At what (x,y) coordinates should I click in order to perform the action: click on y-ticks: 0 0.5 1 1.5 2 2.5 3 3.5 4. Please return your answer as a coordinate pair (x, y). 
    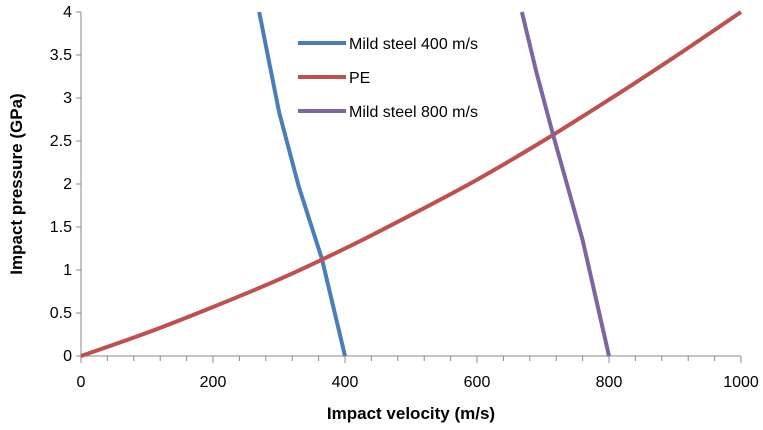
    Looking at the image, I should click on (65, 184).